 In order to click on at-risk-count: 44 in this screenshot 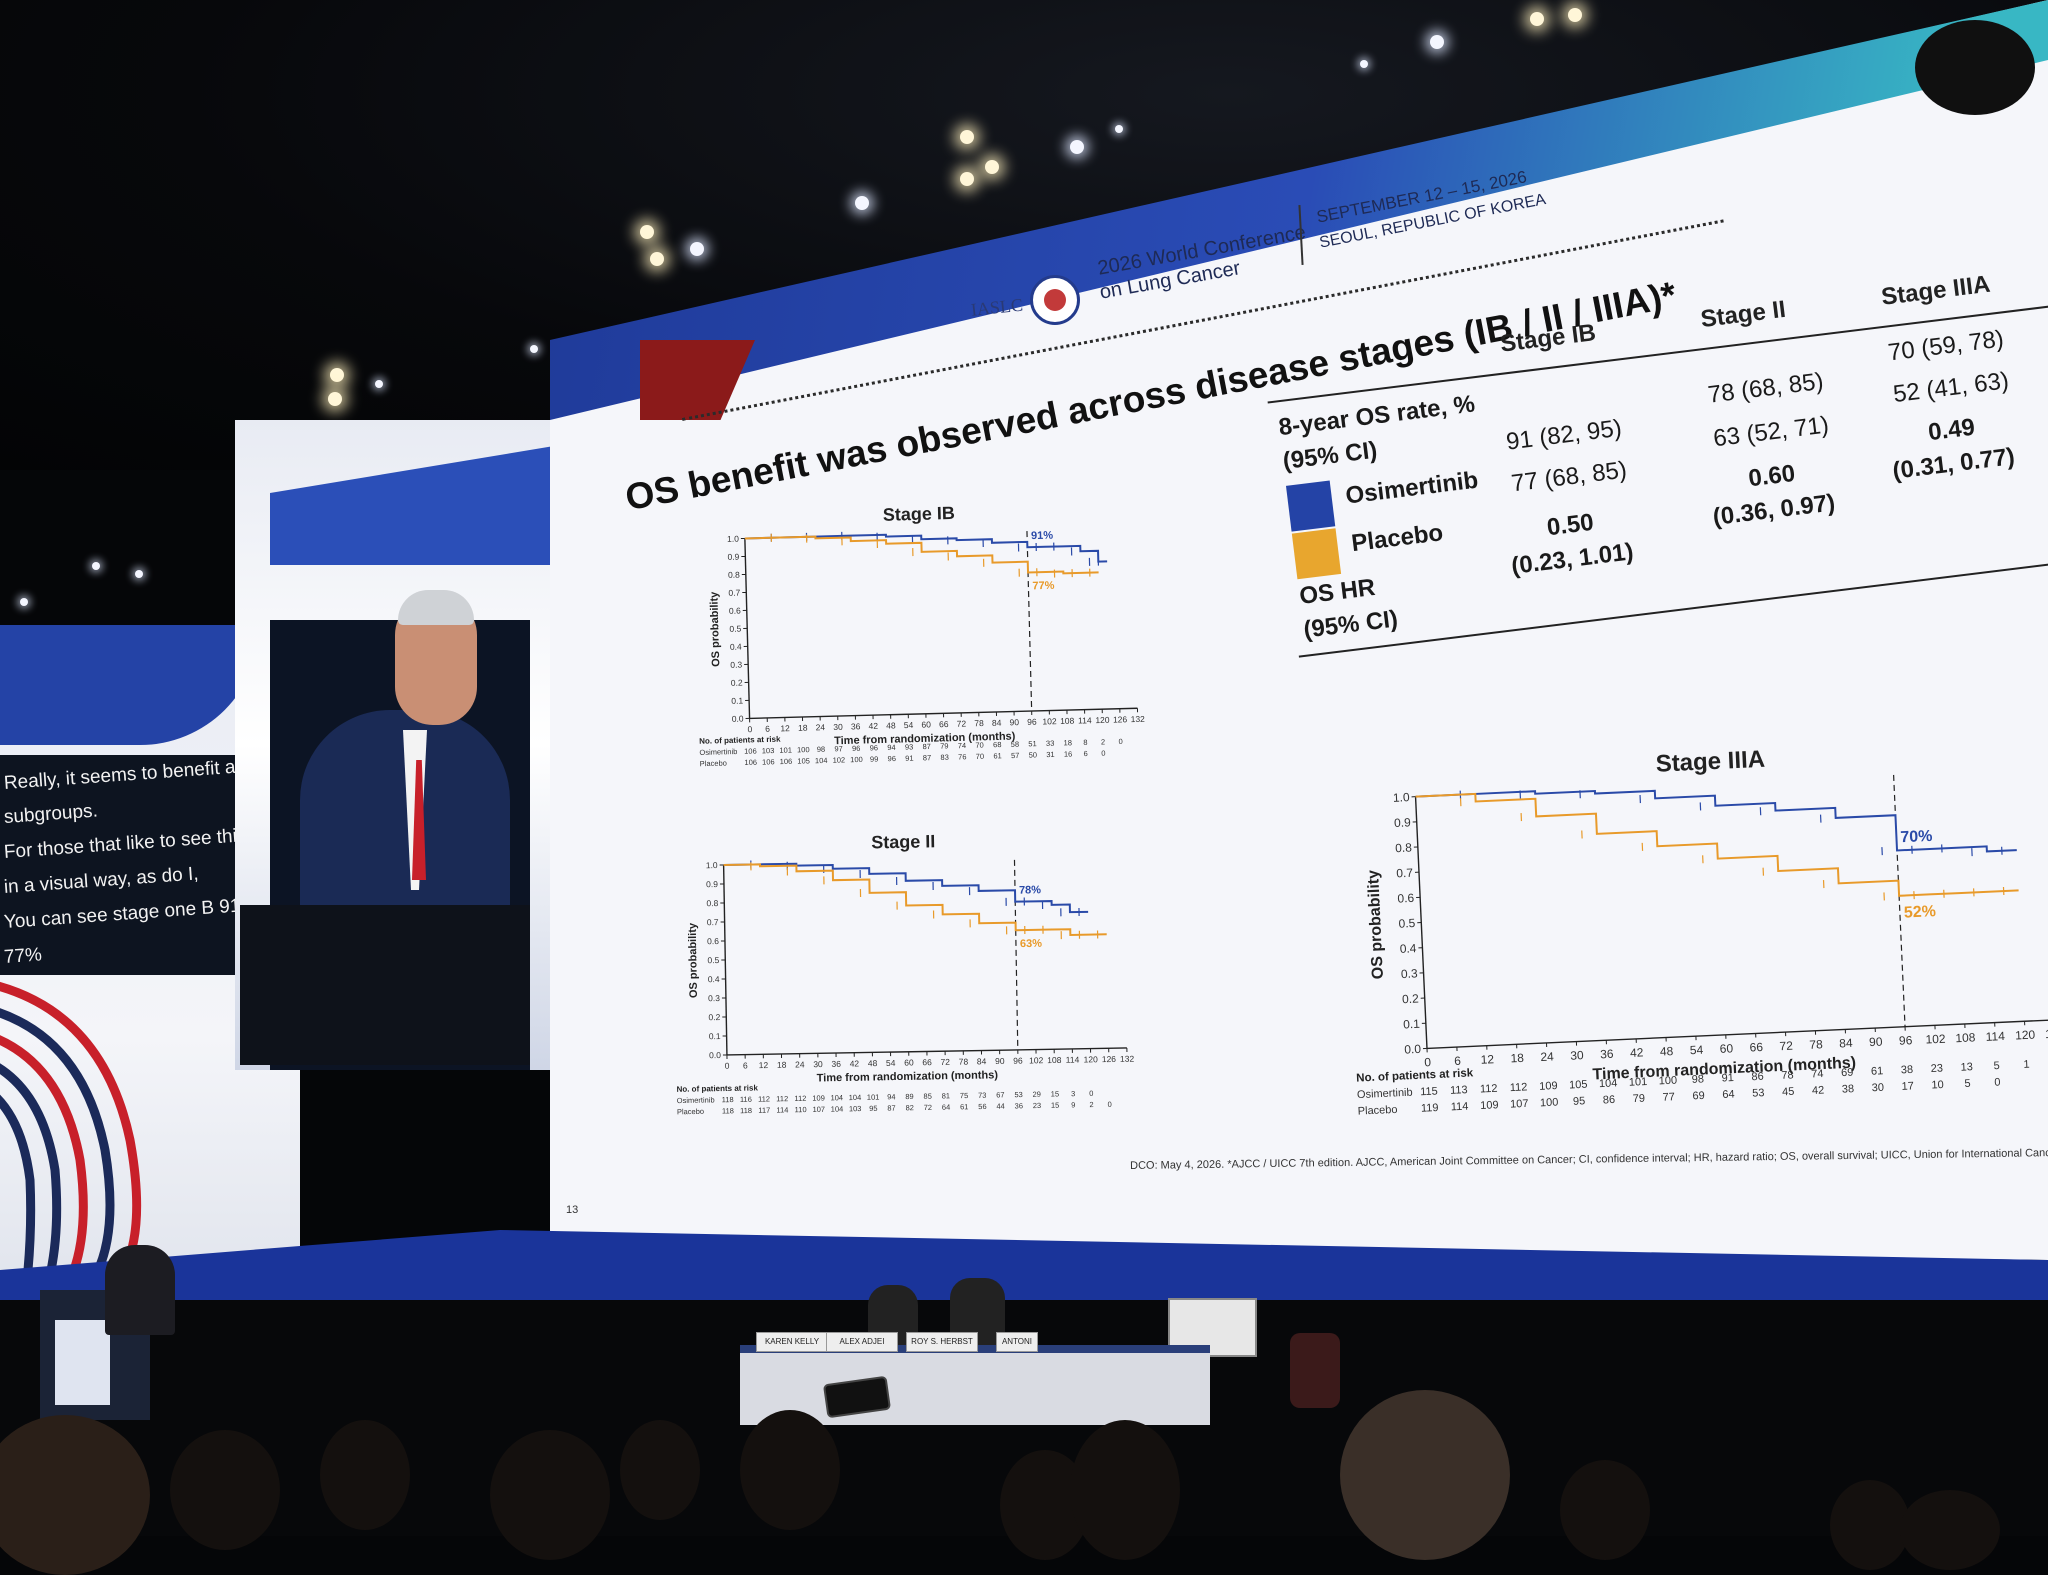, I will do `click(1000, 1106)`.